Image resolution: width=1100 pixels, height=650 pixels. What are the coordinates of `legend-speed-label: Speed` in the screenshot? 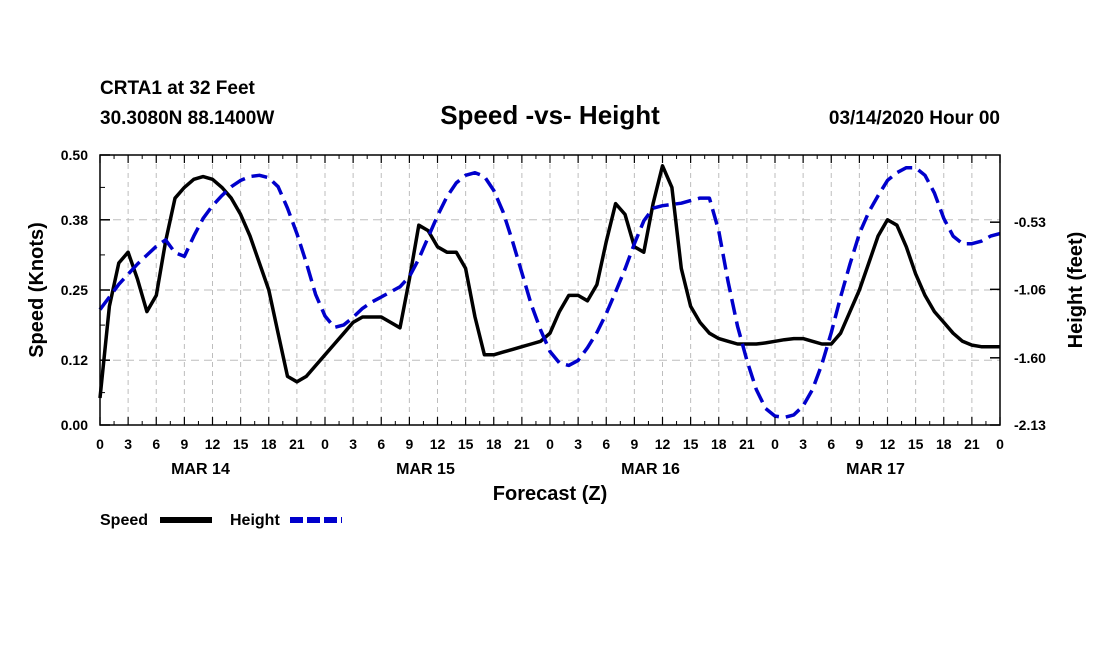 It's located at (124, 520).